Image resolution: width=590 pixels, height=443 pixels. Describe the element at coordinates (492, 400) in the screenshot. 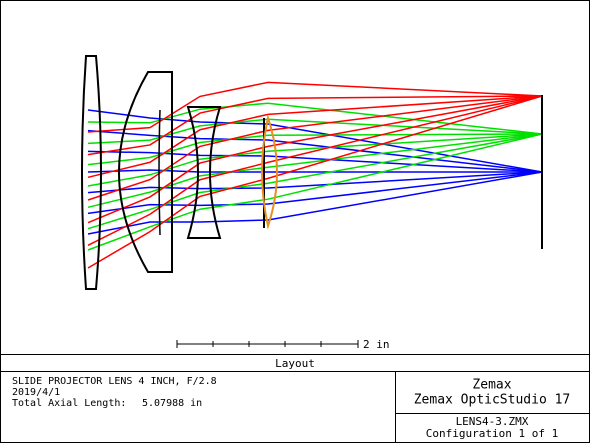

I see `brand-product: Zemax OpticStudio 17` at that location.